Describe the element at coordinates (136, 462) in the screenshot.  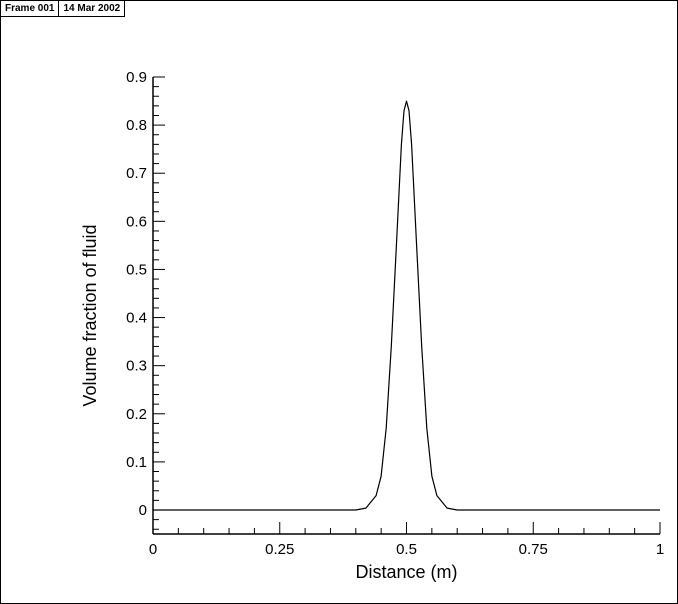
I see `y-tick-label: 0.1` at that location.